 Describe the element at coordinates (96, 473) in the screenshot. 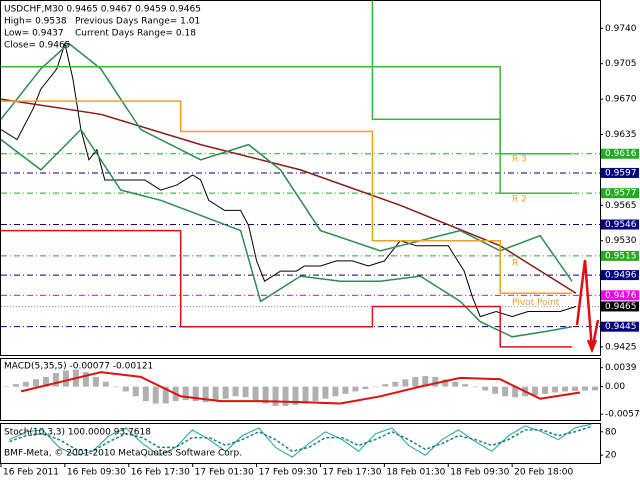

I see `x-tick-label: 16 Feb 09:30` at that location.